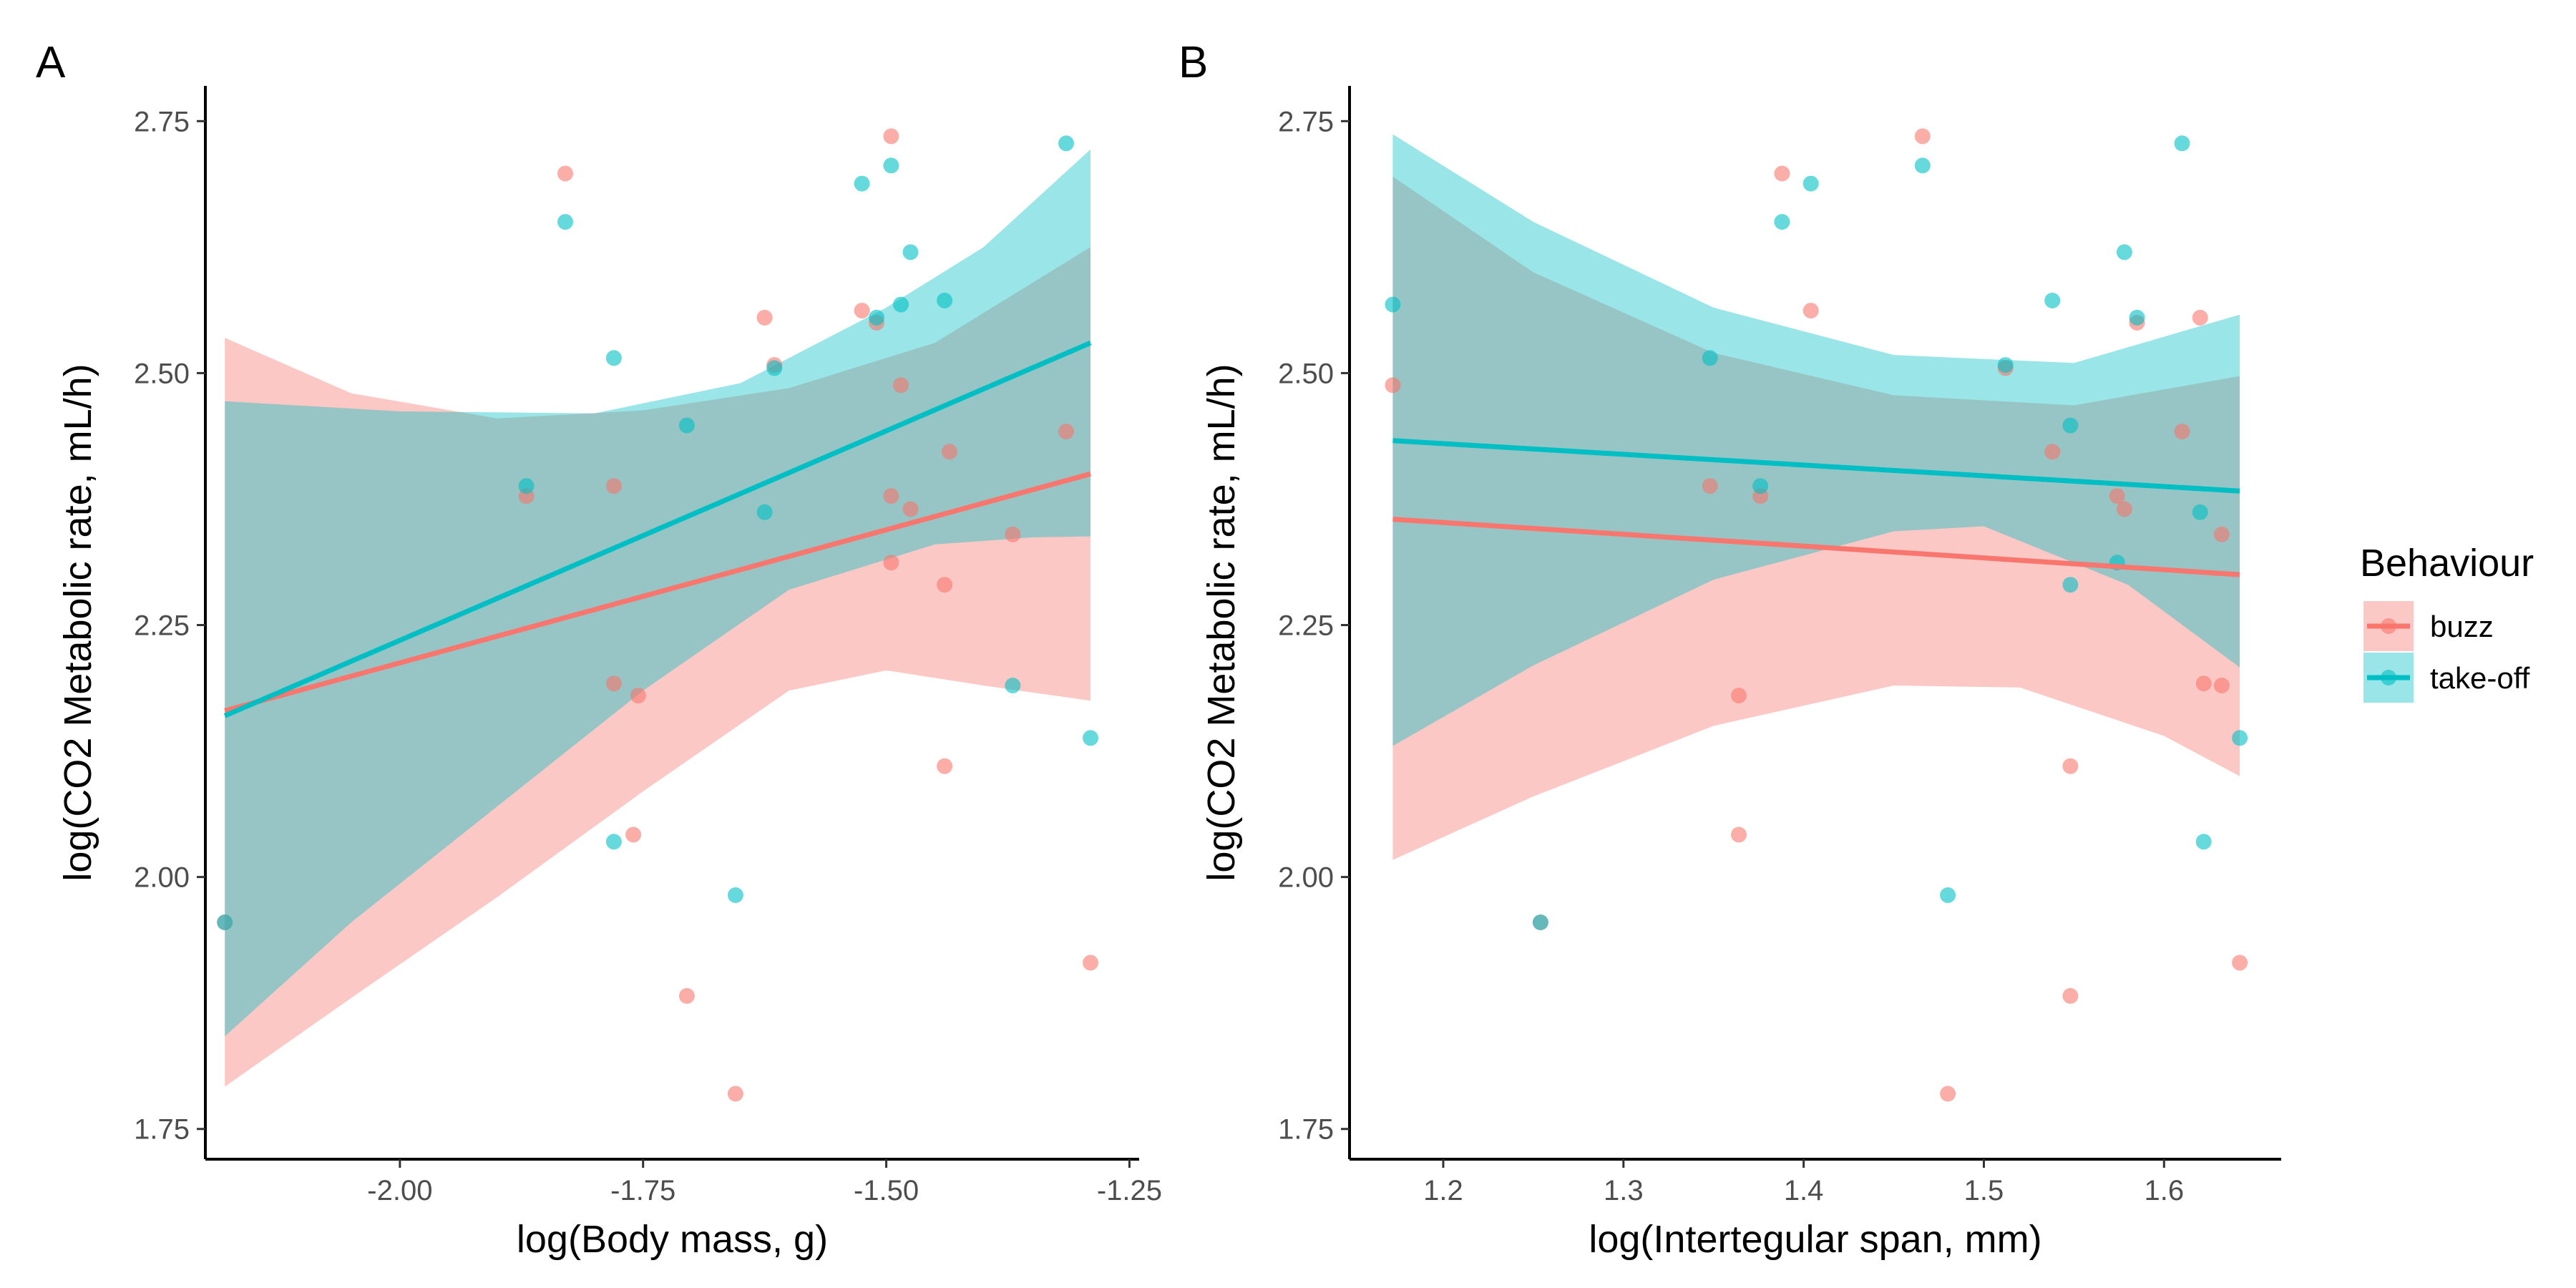 The height and width of the screenshot is (1288, 2576). Describe the element at coordinates (1624, 1190) in the screenshot. I see `x-tick-label: 1.3` at that location.